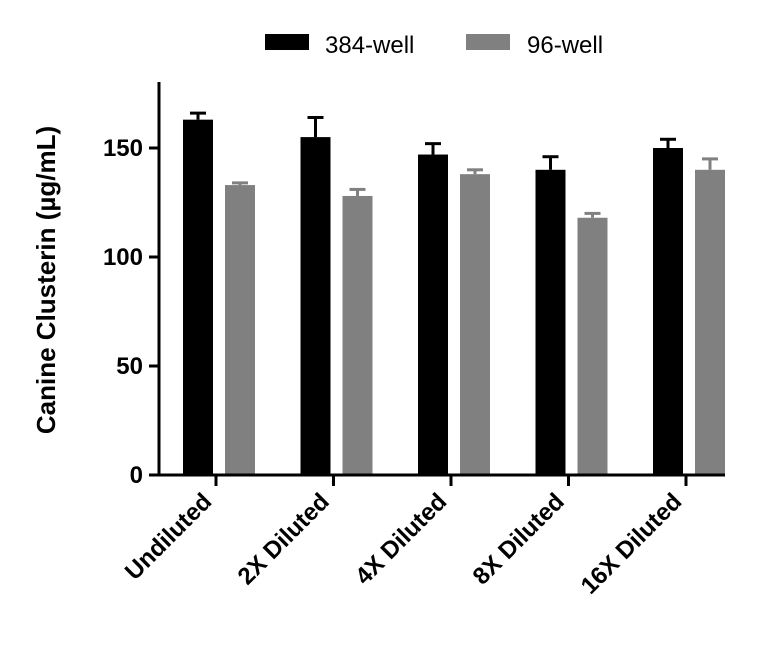  Describe the element at coordinates (315, 306) in the screenshot. I see `bar-384-well-2x-diluted` at that location.